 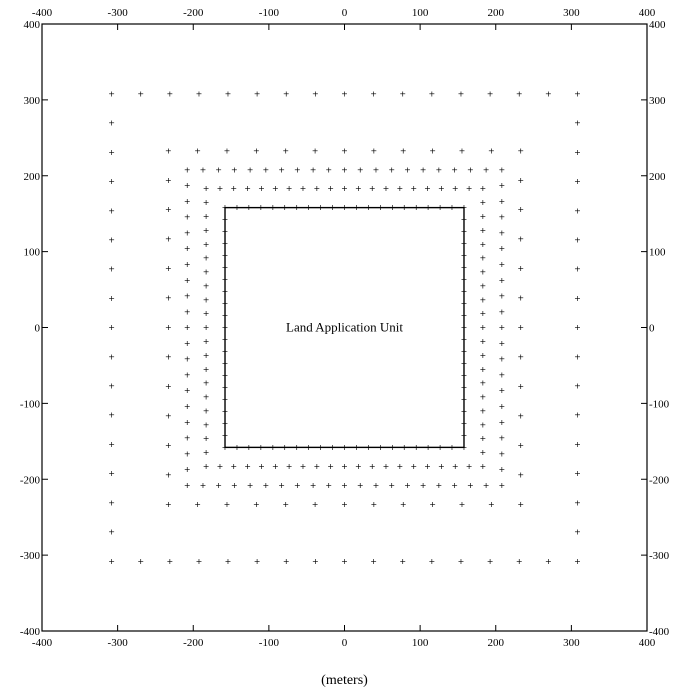 I want to click on x-tick-label-top: 0, so click(x=345, y=13).